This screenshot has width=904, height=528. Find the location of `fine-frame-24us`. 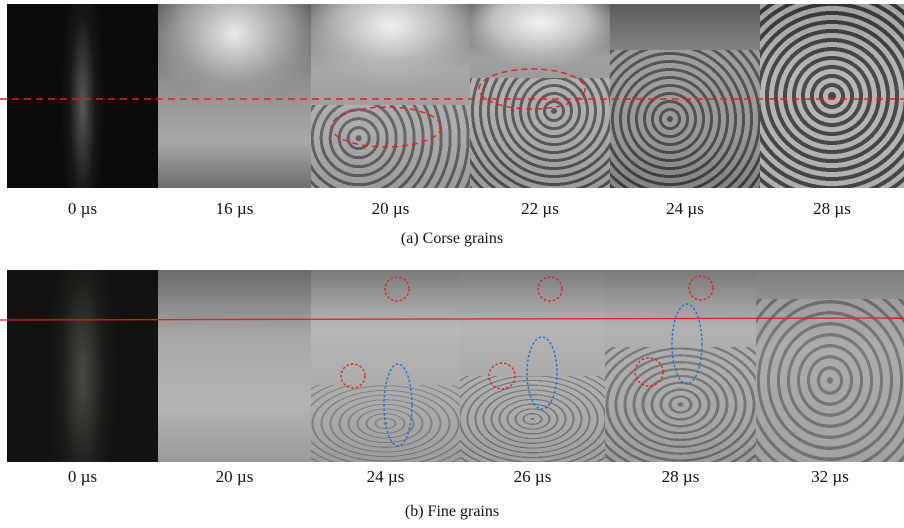

fine-frame-24us is located at coordinates (385, 366).